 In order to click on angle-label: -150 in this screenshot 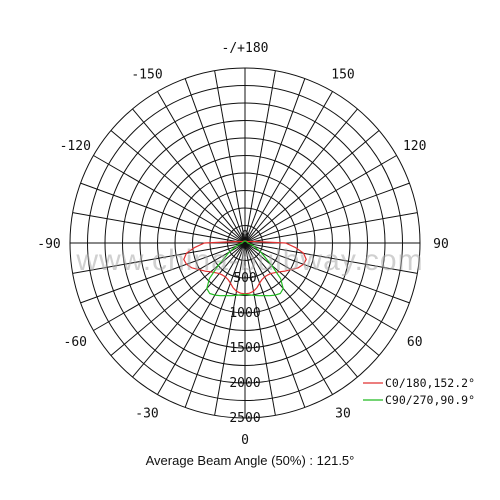, I will do `click(146, 74)`.